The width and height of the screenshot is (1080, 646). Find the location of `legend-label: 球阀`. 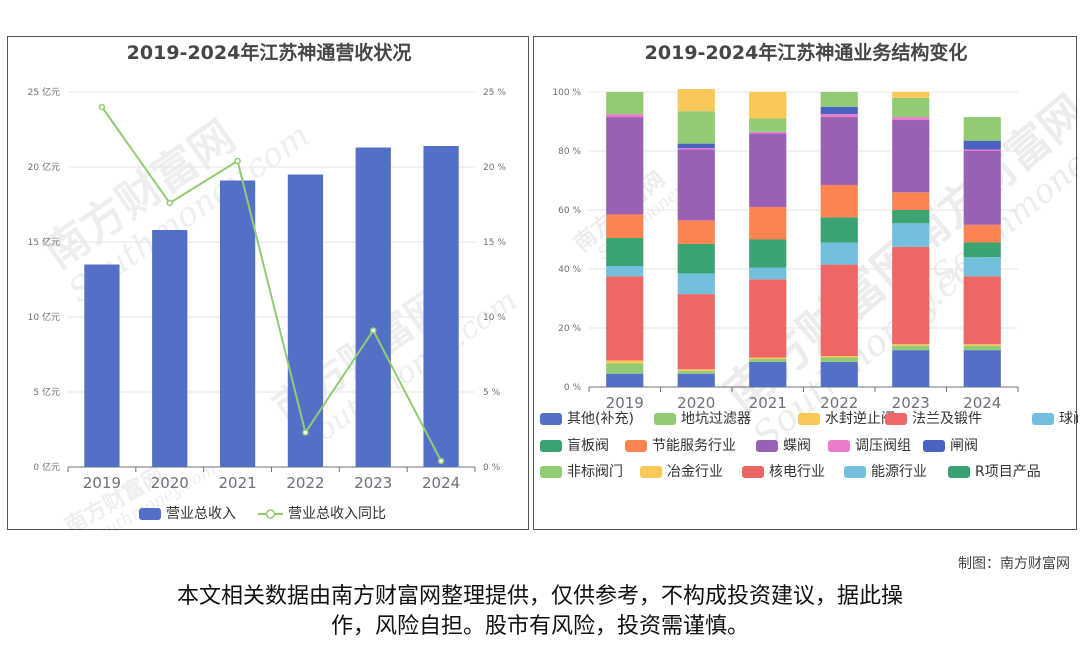

legend-label: 球阀 is located at coordinates (1068, 419).